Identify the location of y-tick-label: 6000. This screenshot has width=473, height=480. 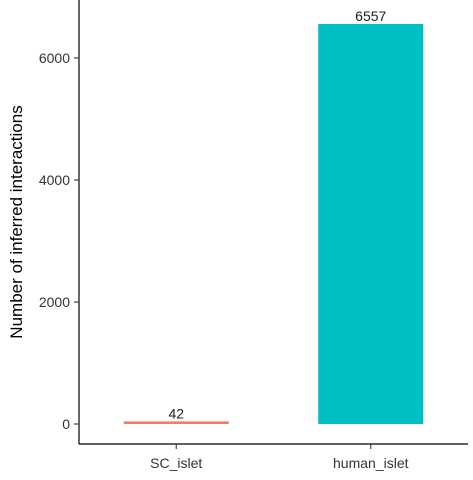
(54, 58).